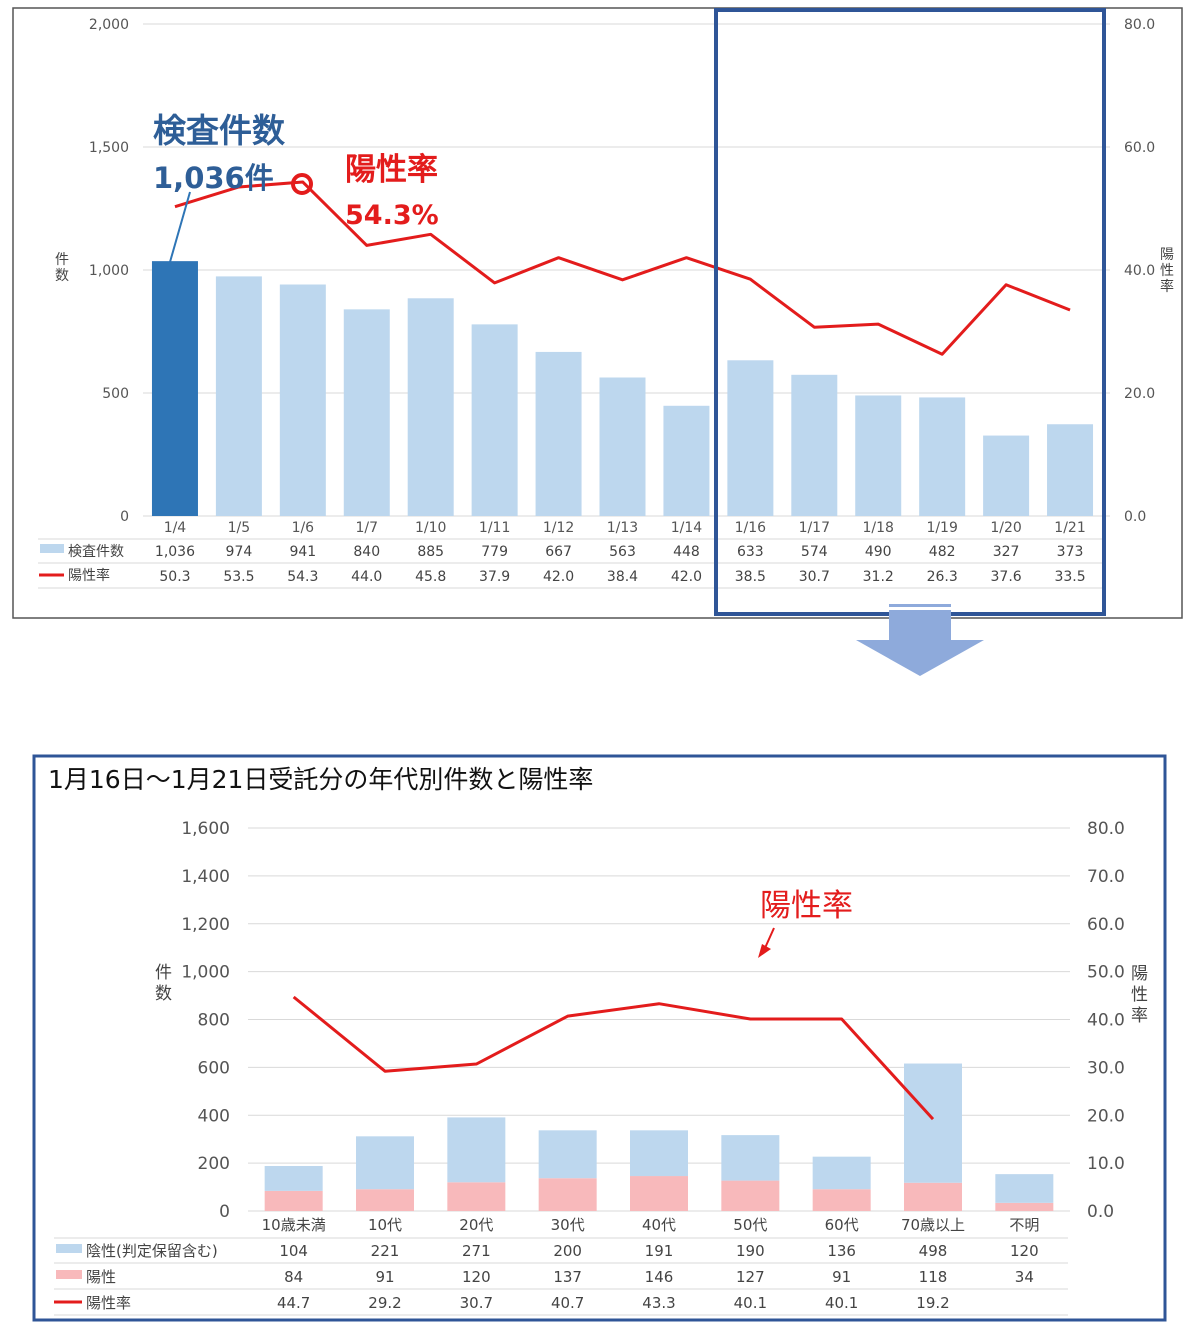 The width and height of the screenshot is (1196, 1332). I want to click on positive-data-label: 137, so click(567, 1277).